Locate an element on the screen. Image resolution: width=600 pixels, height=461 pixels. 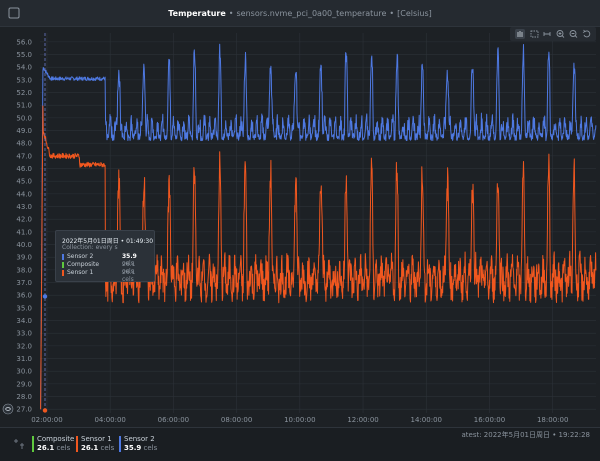
y-tick-label: 31.0 is located at coordinates (24, 359).